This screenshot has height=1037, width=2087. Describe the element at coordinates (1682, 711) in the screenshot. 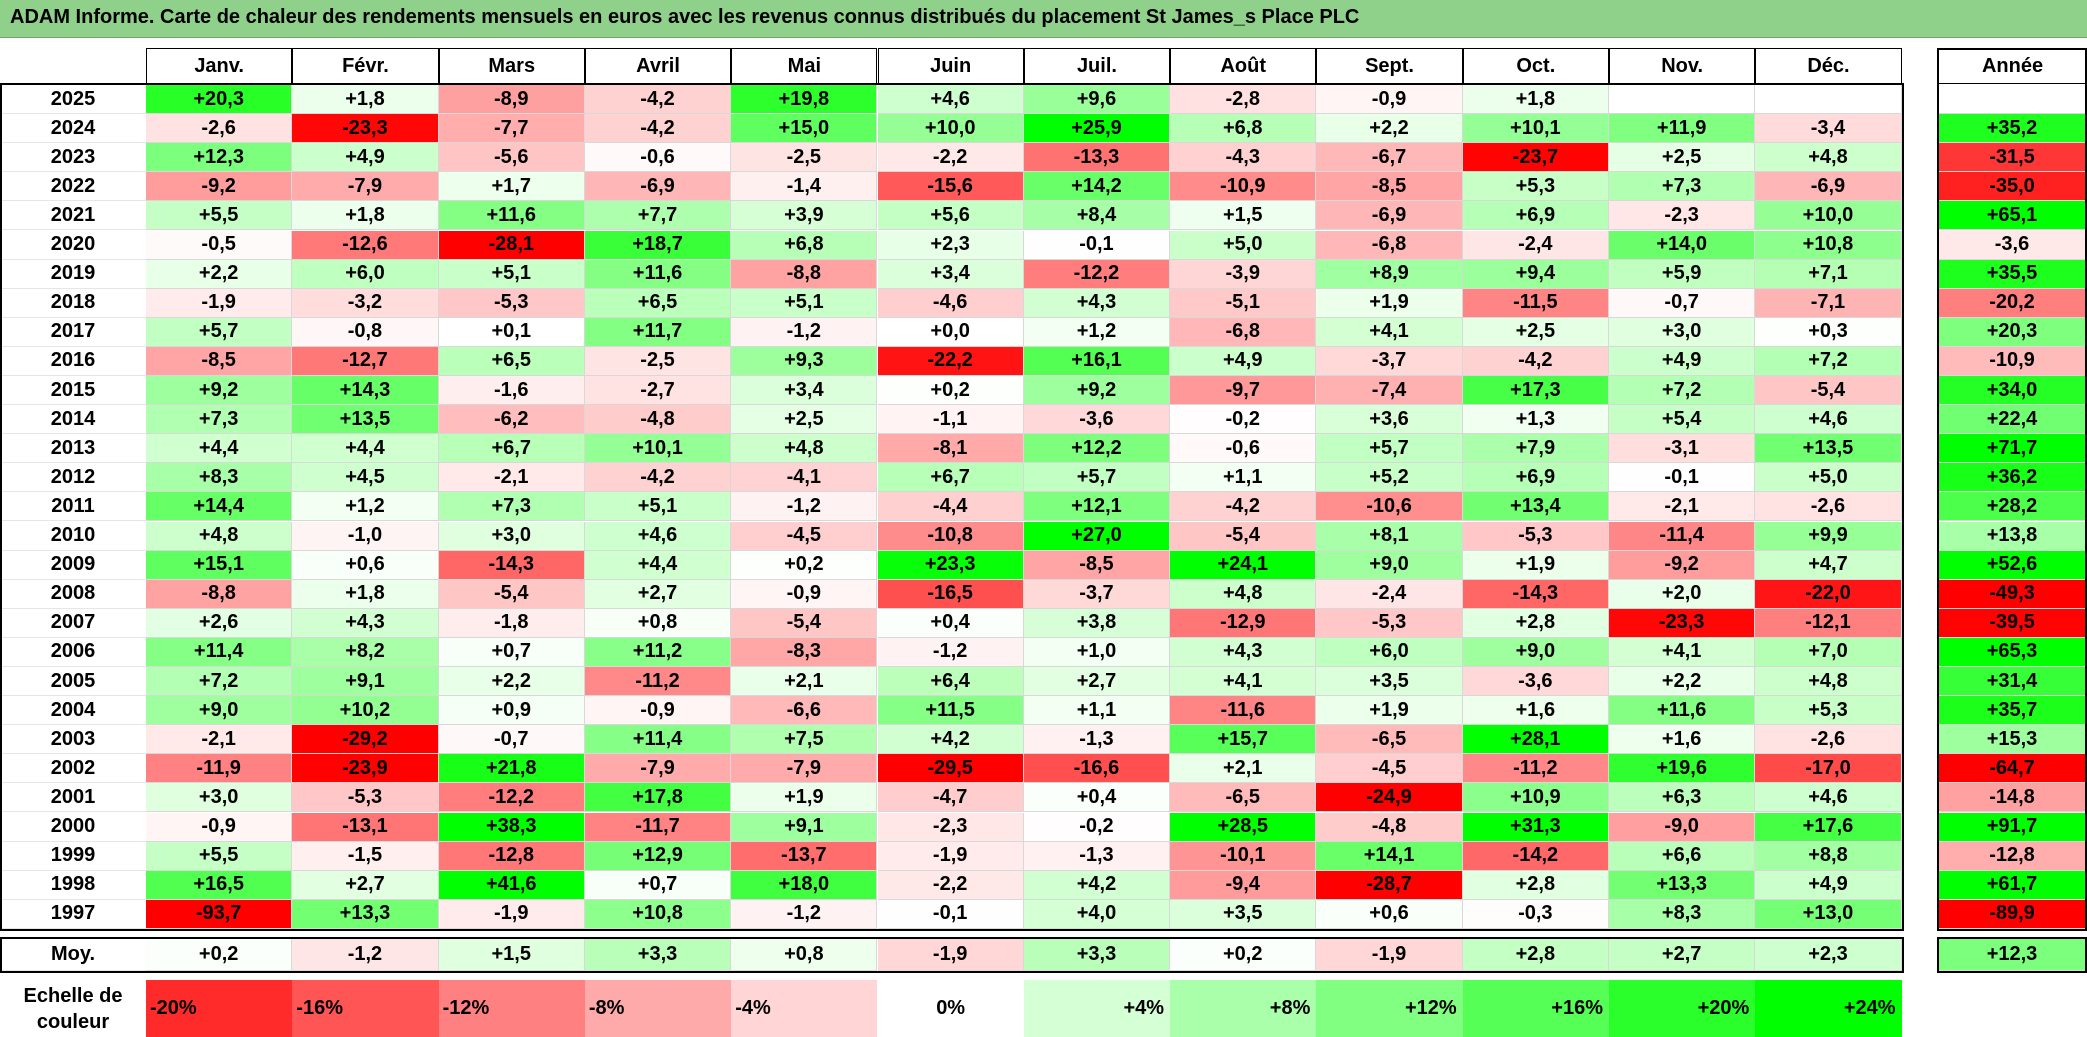

I see `heatmap-cell: +11,6` at that location.